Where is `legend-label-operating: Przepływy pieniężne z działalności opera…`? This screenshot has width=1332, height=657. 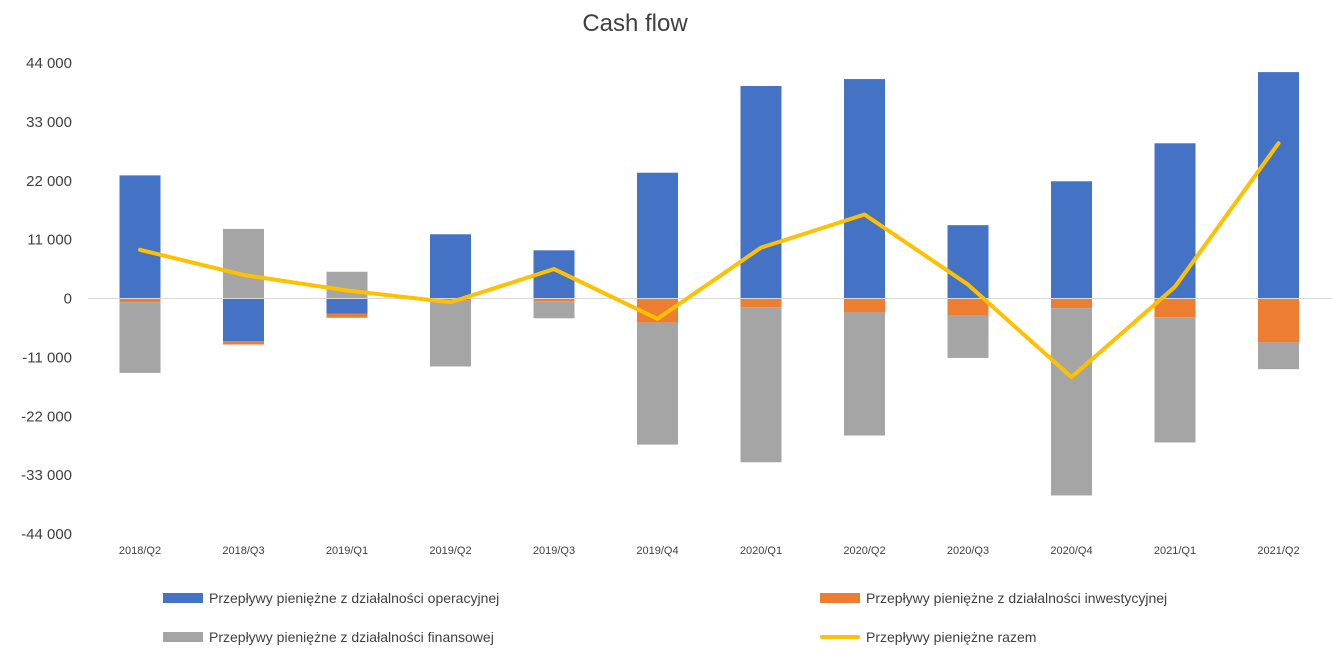
legend-label-operating: Przepływy pieniężne z działalności opera… is located at coordinates (354, 598).